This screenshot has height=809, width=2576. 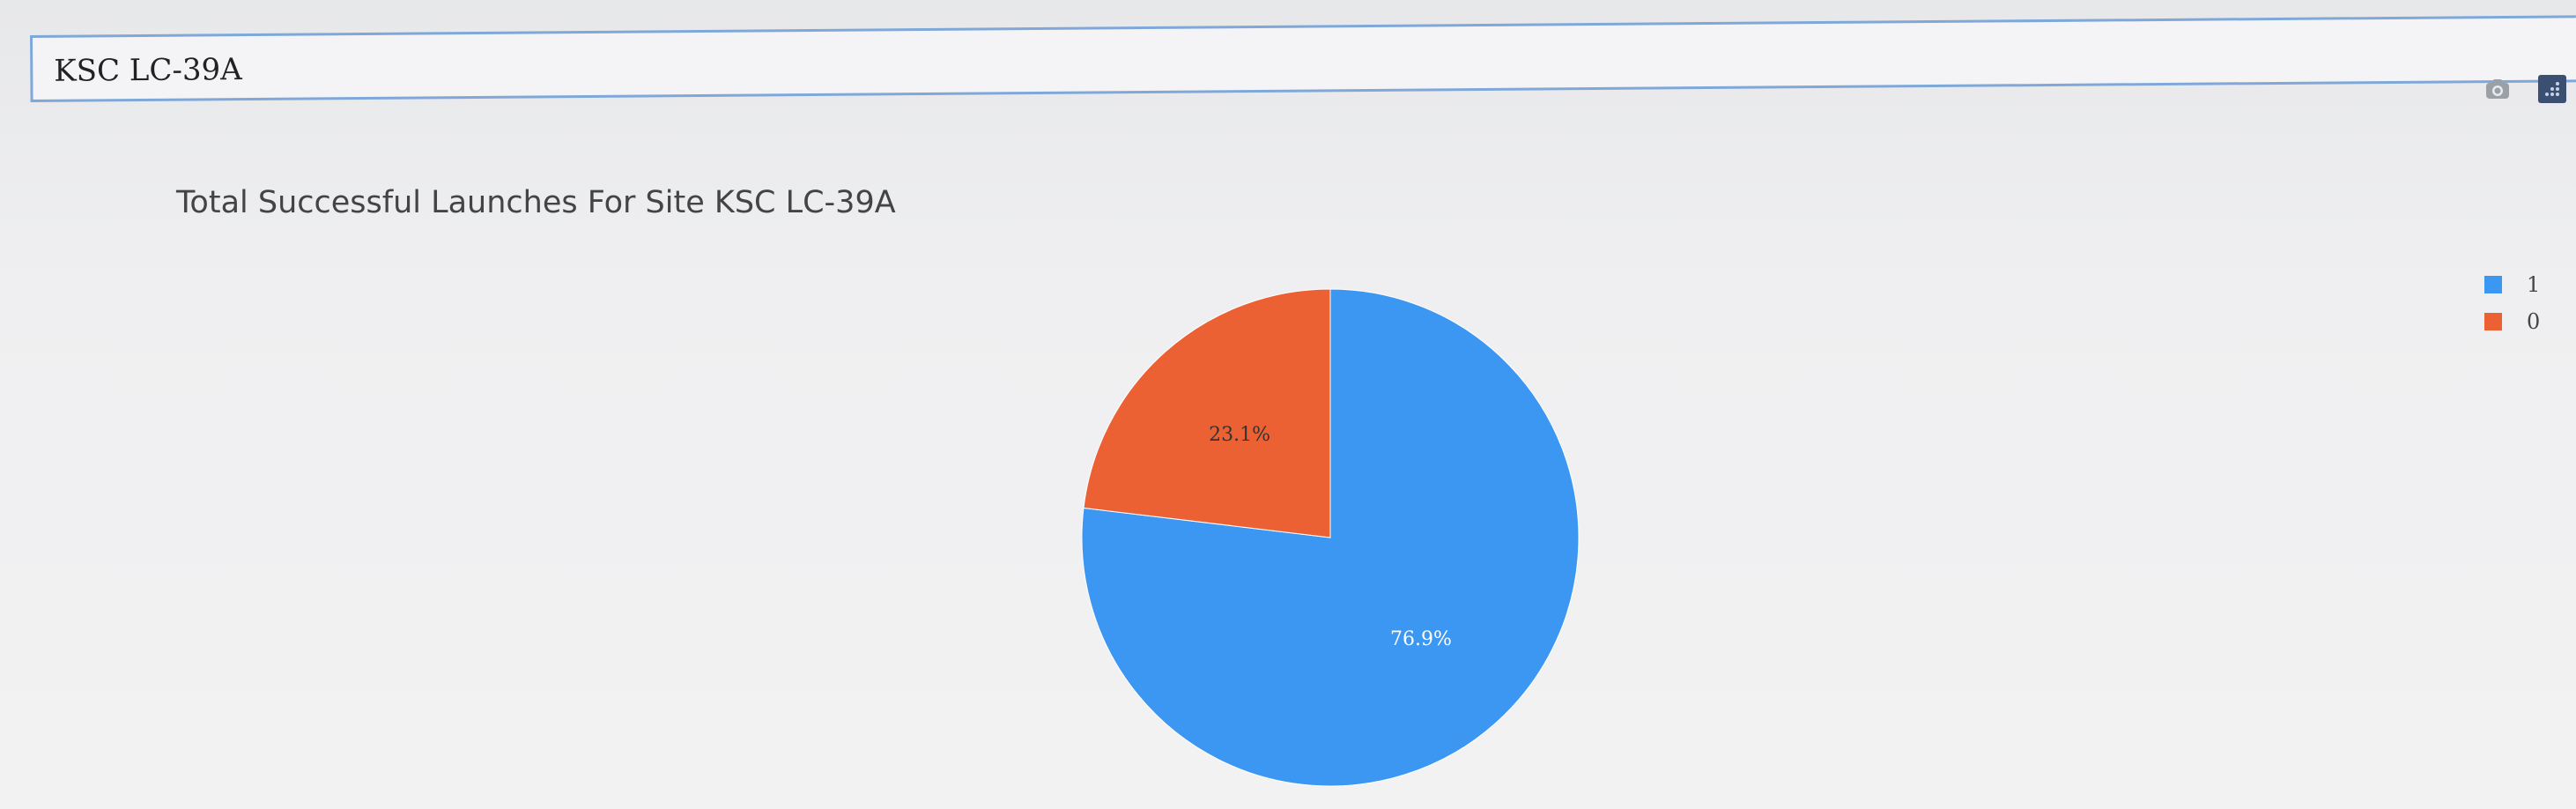 What do you see at coordinates (1240, 435) in the screenshot?
I see `pie-label-0: 23.1%` at bounding box center [1240, 435].